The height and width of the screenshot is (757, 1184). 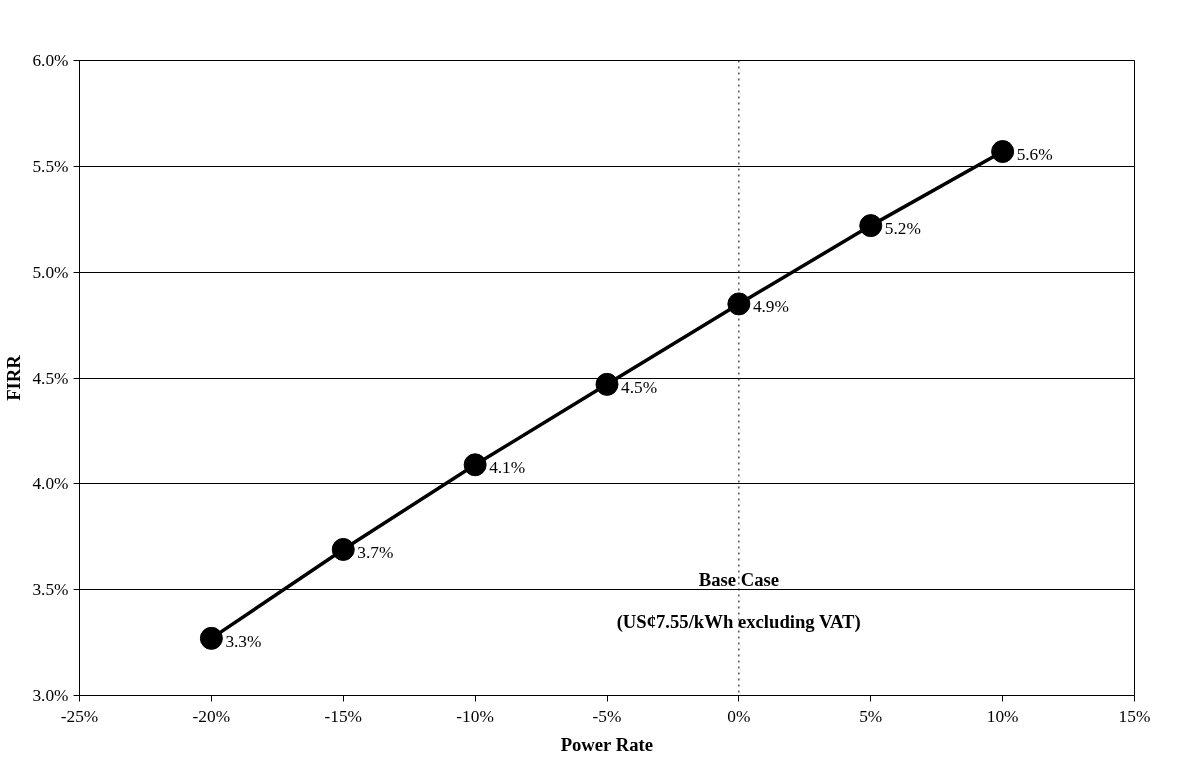 I want to click on y-axis-title: FIRR, so click(x=14, y=377).